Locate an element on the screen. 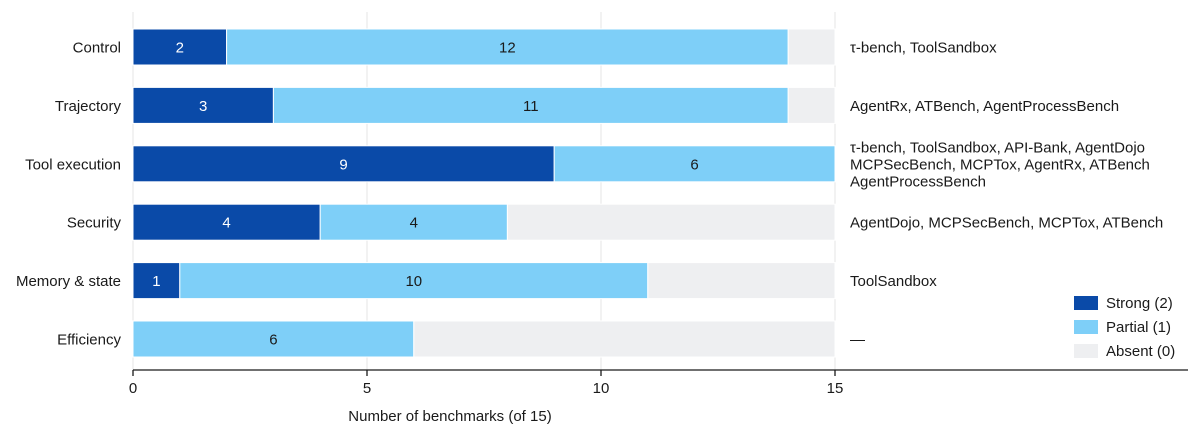  annotation-text: τ-bench, ToolSandbox is located at coordinates (923, 48).